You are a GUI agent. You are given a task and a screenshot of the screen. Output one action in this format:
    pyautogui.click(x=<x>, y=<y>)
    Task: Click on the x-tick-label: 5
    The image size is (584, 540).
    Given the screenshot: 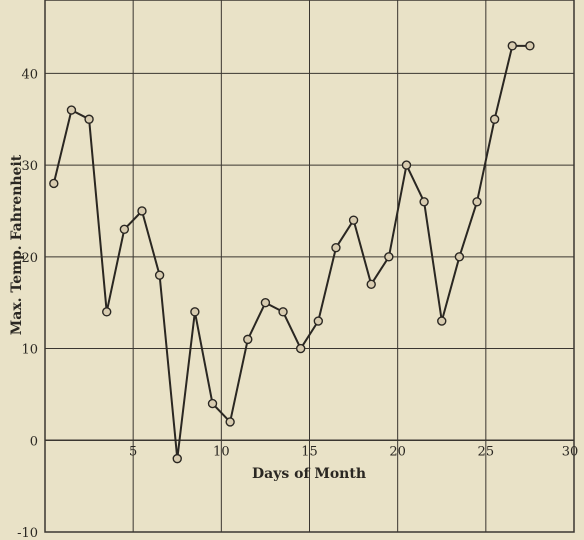 What is the action you would take?
    pyautogui.click(x=133, y=451)
    